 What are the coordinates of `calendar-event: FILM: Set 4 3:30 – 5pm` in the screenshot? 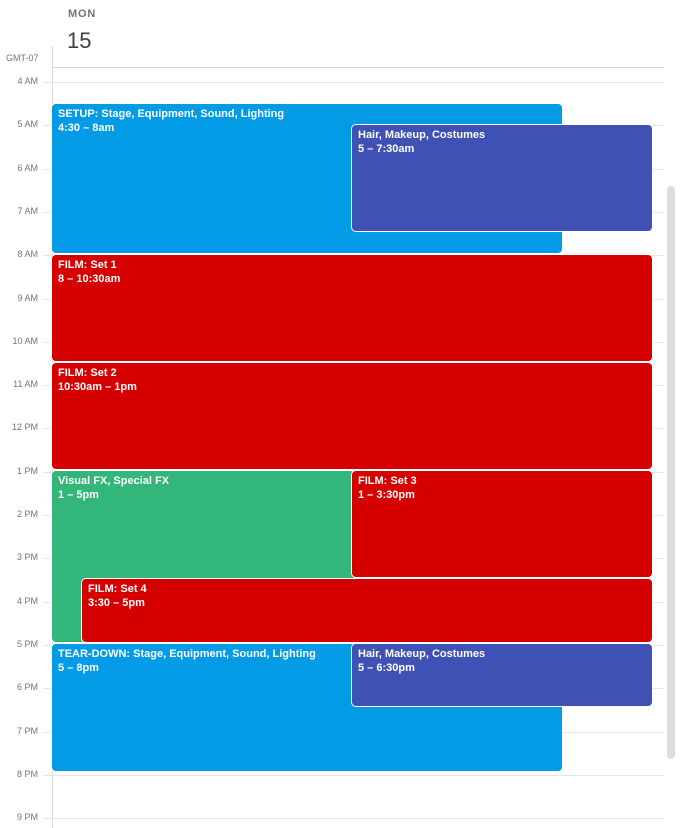 It's located at (367, 610).